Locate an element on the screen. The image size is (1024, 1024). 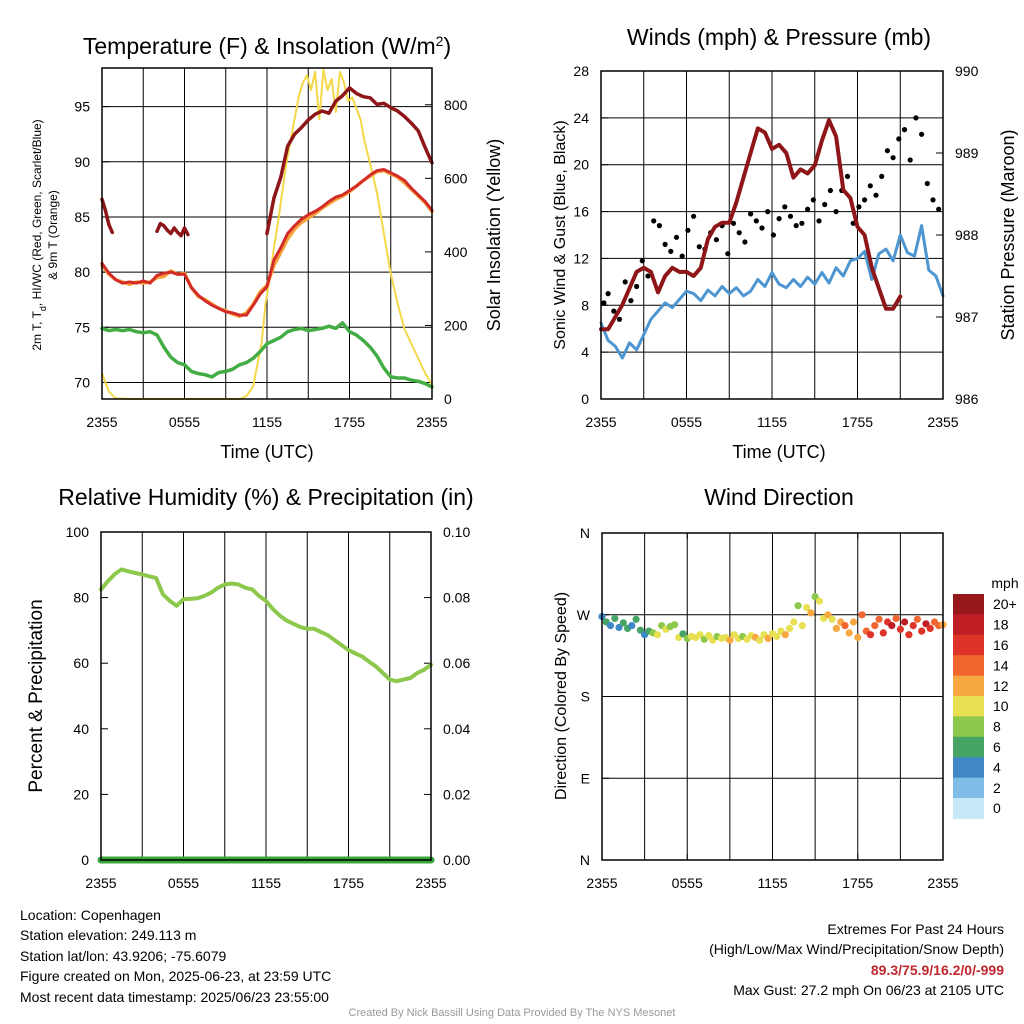
dir-xtick-label: 1755 is located at coordinates (857, 883).